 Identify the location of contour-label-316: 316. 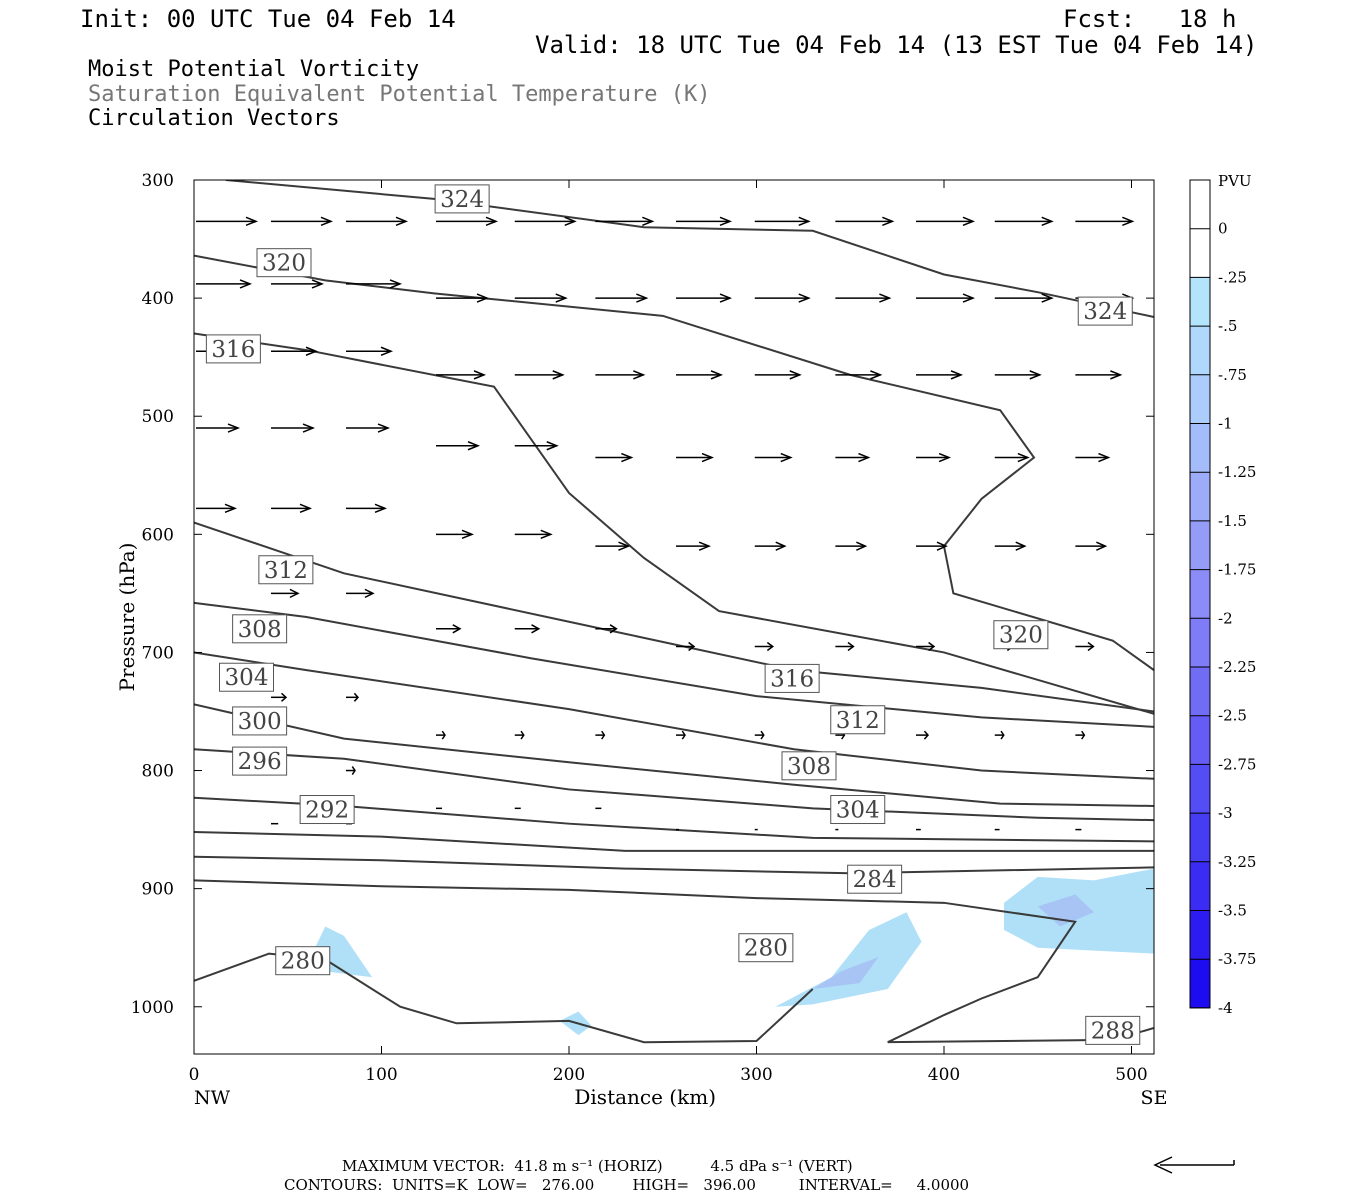
(792, 678).